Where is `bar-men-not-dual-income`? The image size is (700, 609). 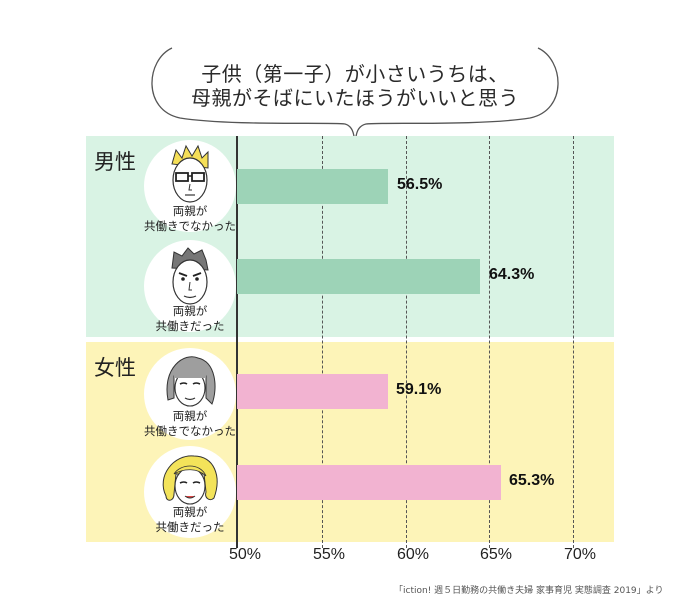
bar-men-not-dual-income is located at coordinates (312, 186).